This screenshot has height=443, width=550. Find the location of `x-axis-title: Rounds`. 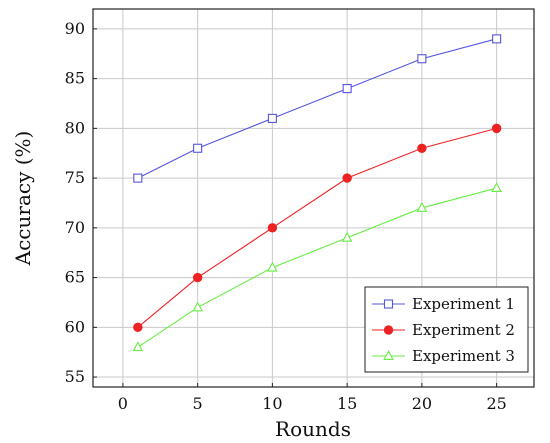

x-axis-title: Rounds is located at coordinates (313, 429).